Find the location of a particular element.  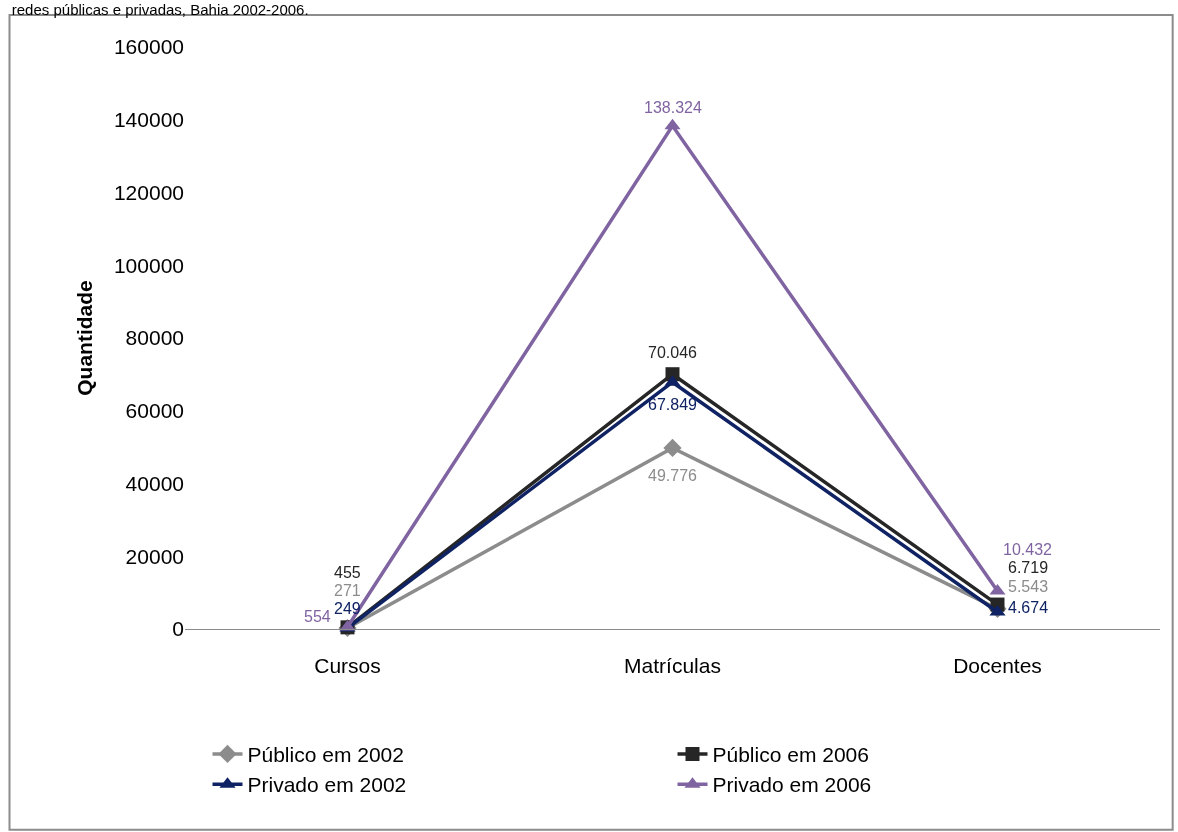

legend-label: Privado em 2006 is located at coordinates (792, 785).